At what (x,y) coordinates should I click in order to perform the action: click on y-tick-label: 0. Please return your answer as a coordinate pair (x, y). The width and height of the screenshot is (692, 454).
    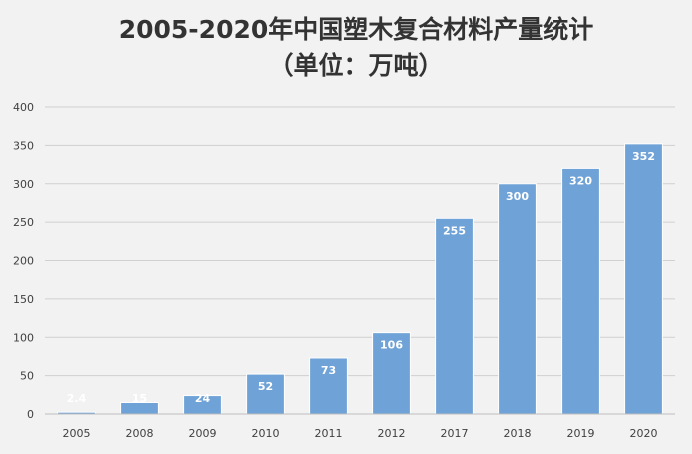
    Looking at the image, I should click on (30, 414).